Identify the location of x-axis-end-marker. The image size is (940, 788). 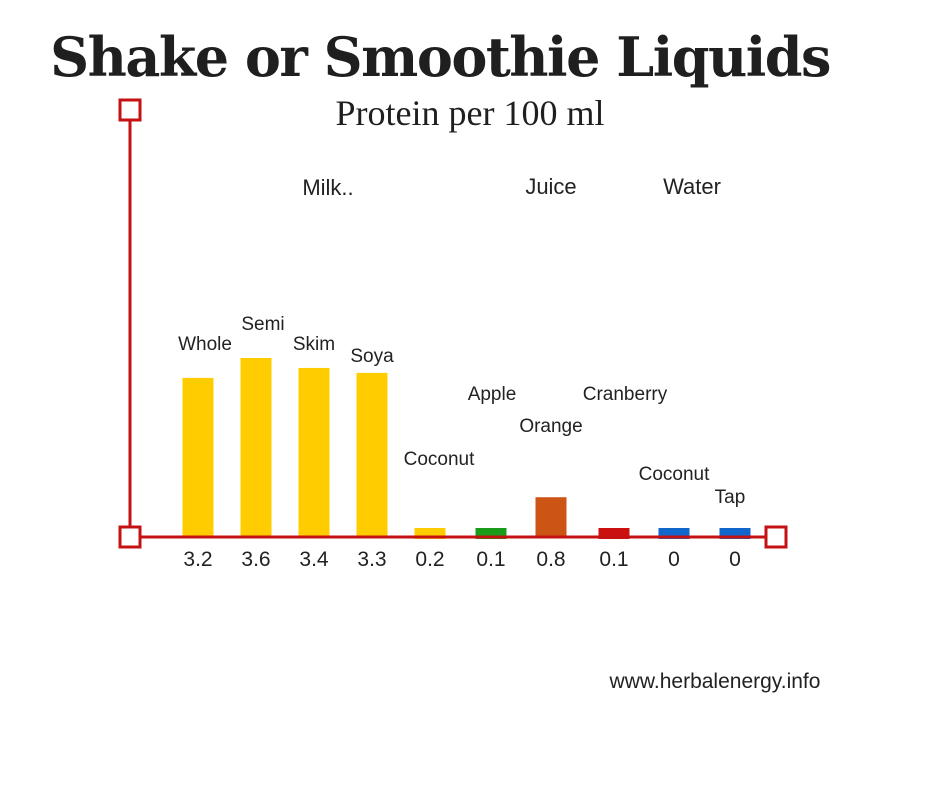
(776, 537).